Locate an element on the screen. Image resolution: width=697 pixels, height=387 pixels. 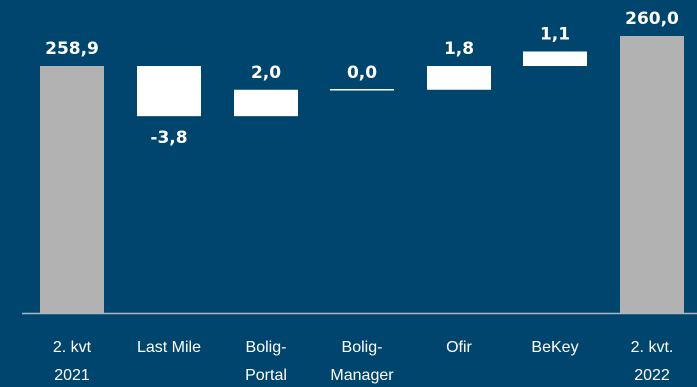
value-label-5: 1,1 is located at coordinates (555, 34).